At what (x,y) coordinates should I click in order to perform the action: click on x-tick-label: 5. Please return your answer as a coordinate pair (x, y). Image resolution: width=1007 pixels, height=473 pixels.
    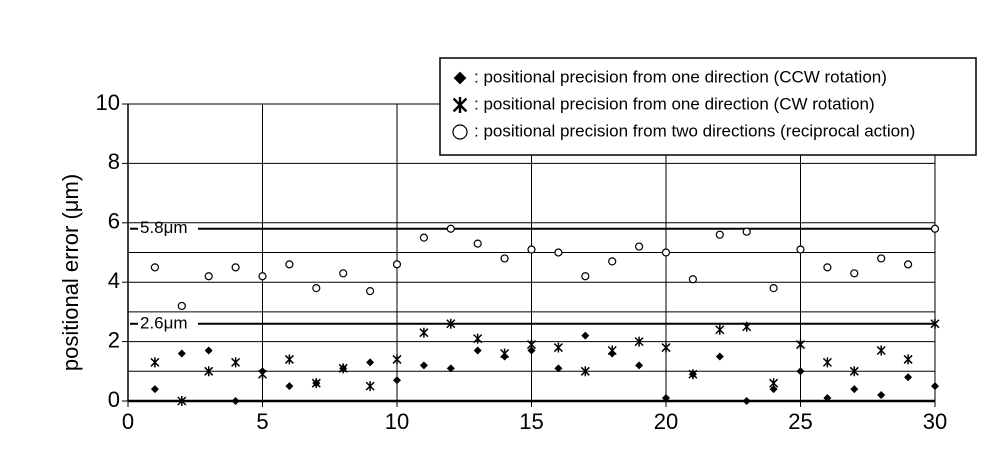
    Looking at the image, I should click on (262, 421).